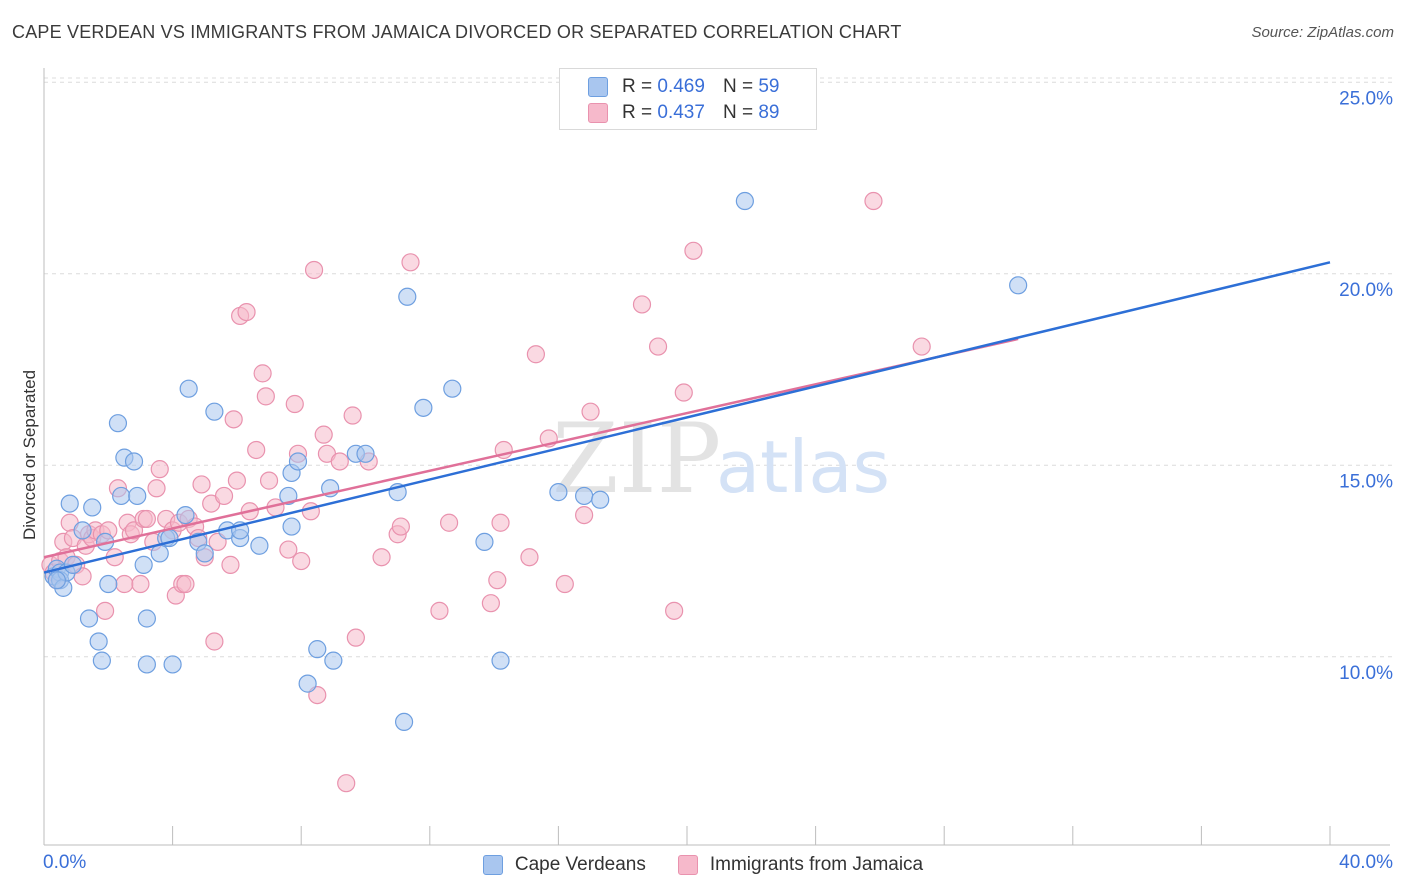 Image resolution: width=1406 pixels, height=892 pixels. I want to click on legend-n-value: 59, so click(769, 86).